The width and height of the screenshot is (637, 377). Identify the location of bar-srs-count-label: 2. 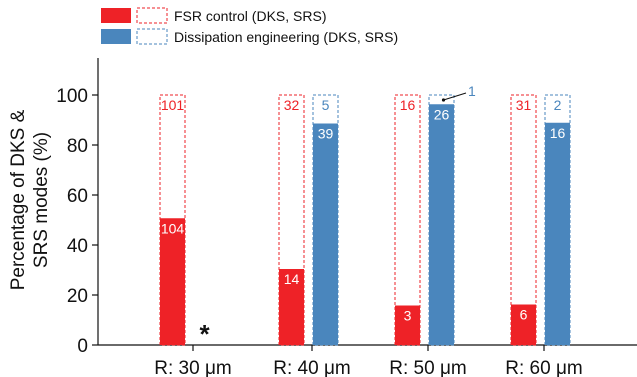
(558, 105).